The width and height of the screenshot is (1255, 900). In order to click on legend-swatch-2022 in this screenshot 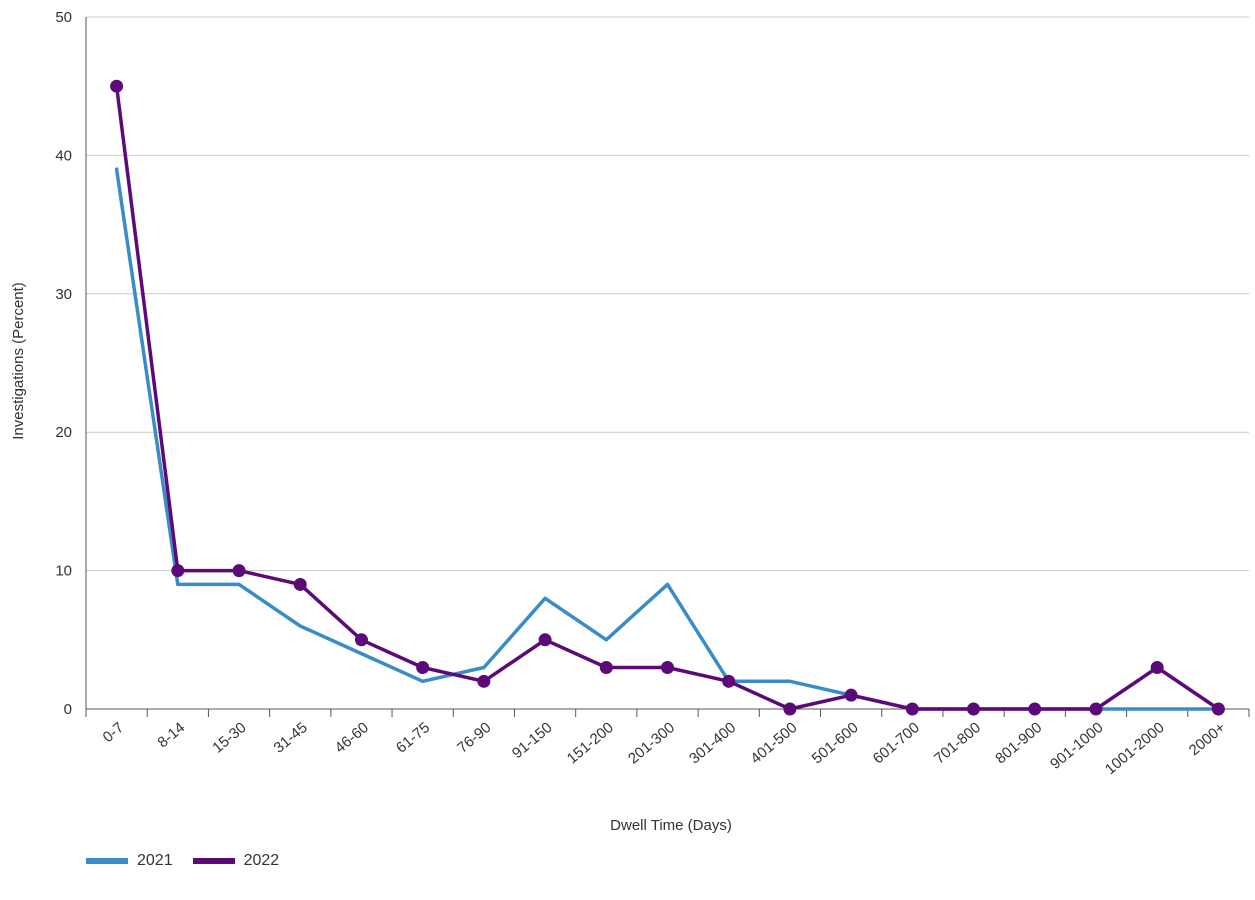, I will do `click(213, 861)`.